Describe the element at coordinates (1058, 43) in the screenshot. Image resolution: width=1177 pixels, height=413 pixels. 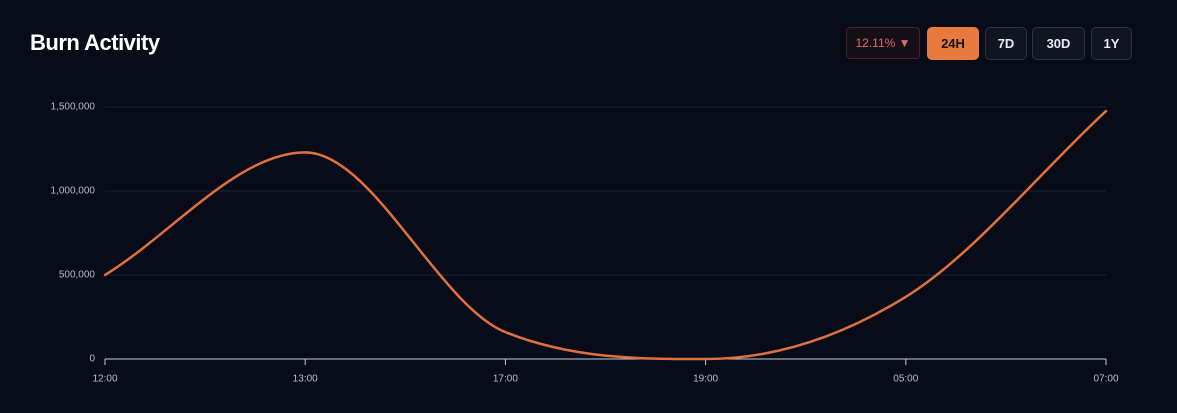
I see `range-button: 30D` at that location.